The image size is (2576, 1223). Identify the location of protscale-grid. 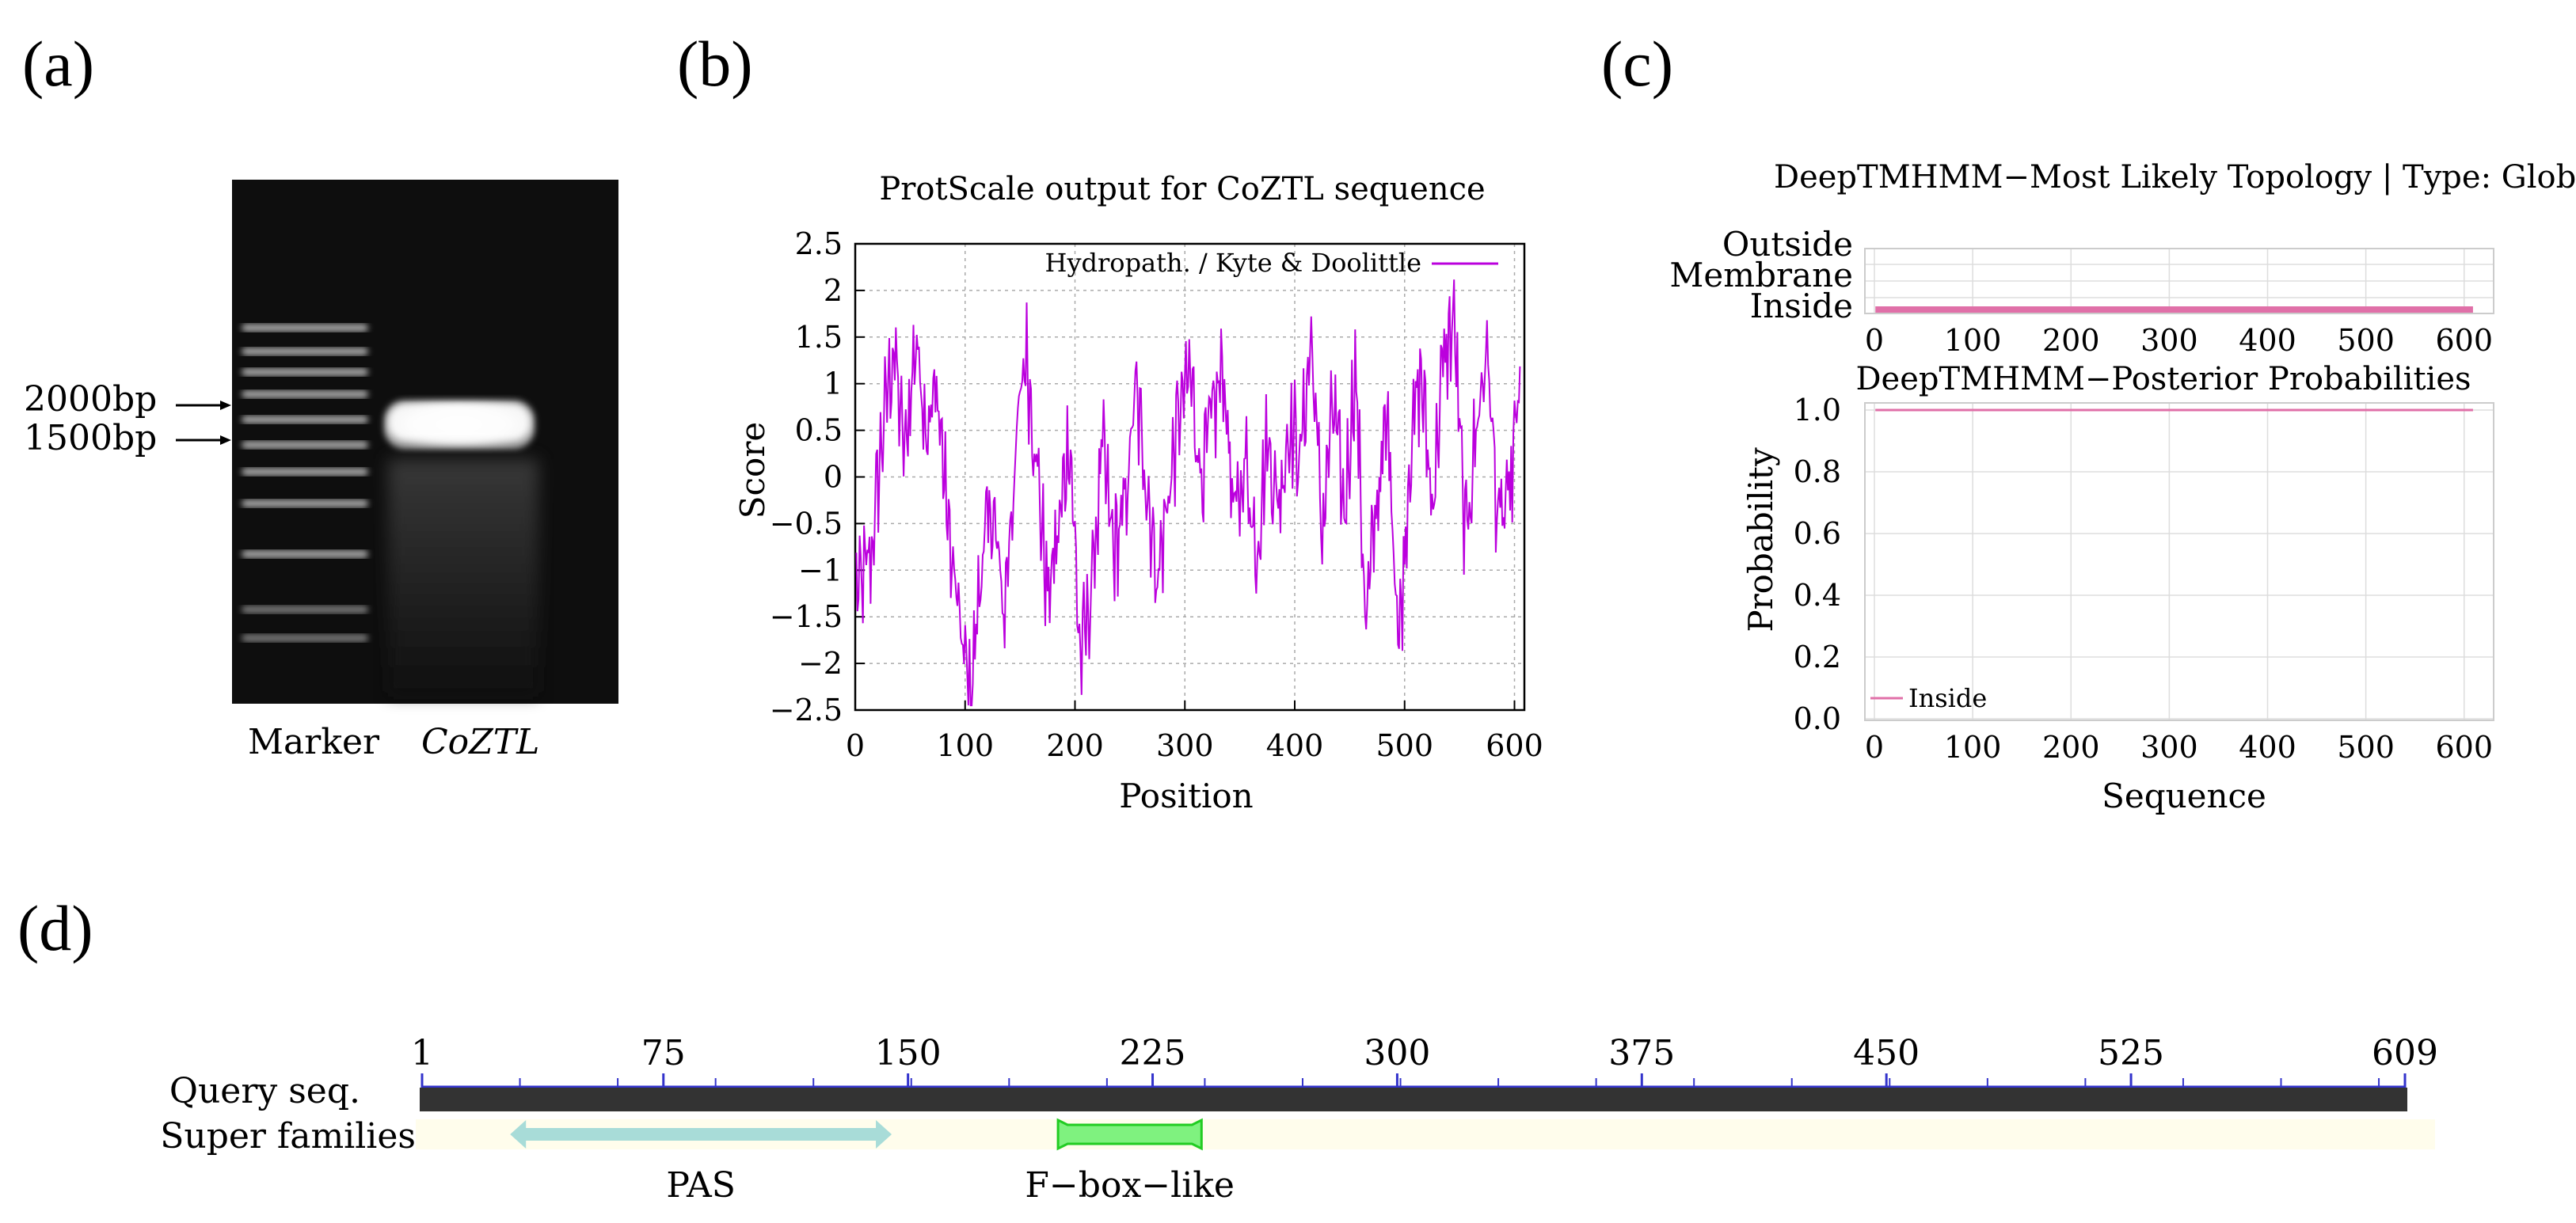
(1189, 477).